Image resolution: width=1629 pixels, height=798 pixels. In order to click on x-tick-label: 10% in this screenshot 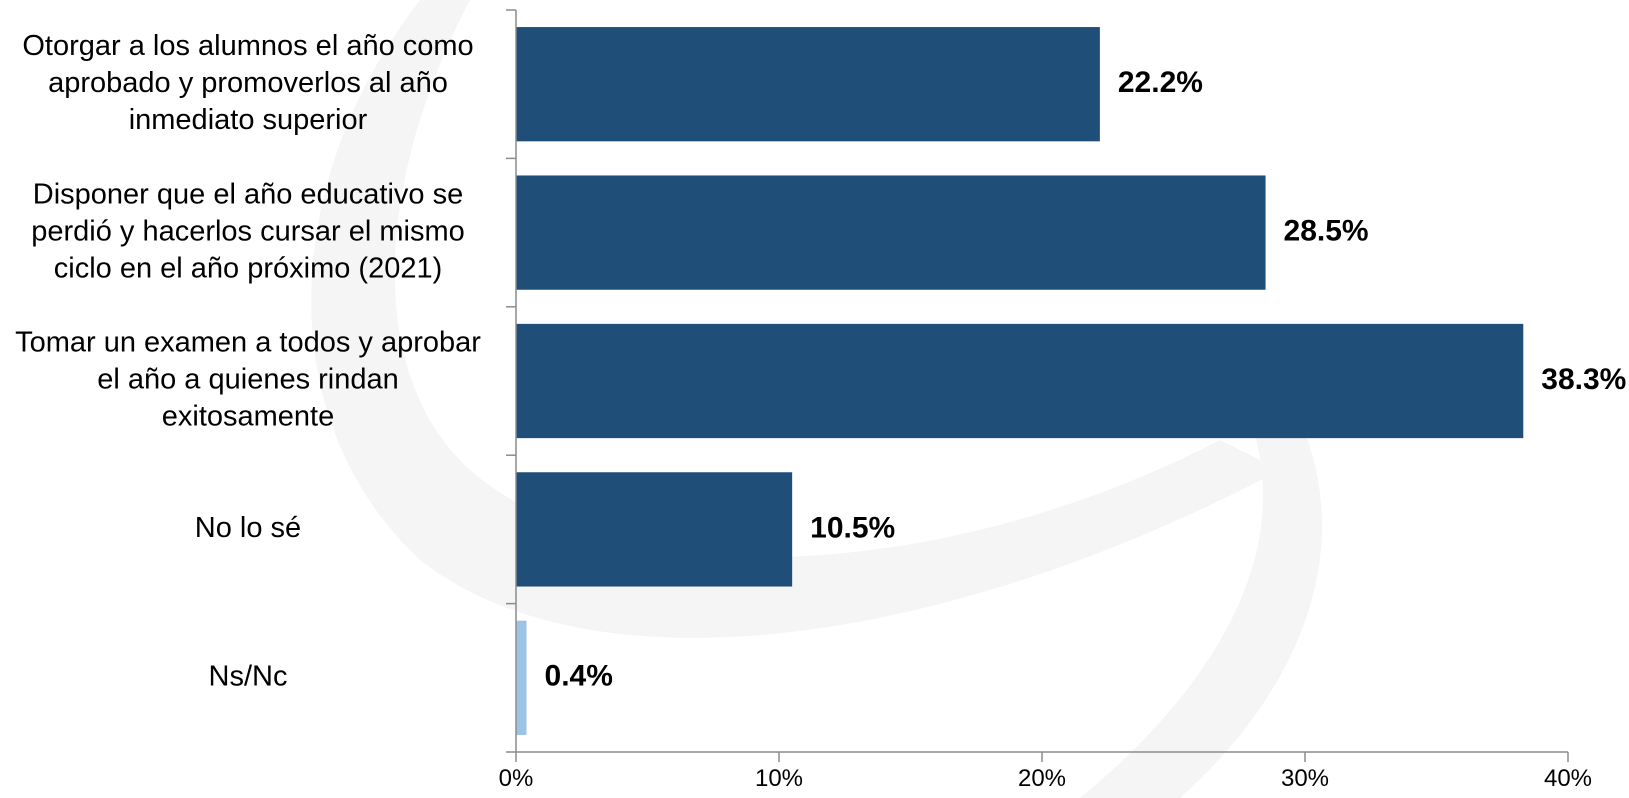, I will do `click(779, 778)`.